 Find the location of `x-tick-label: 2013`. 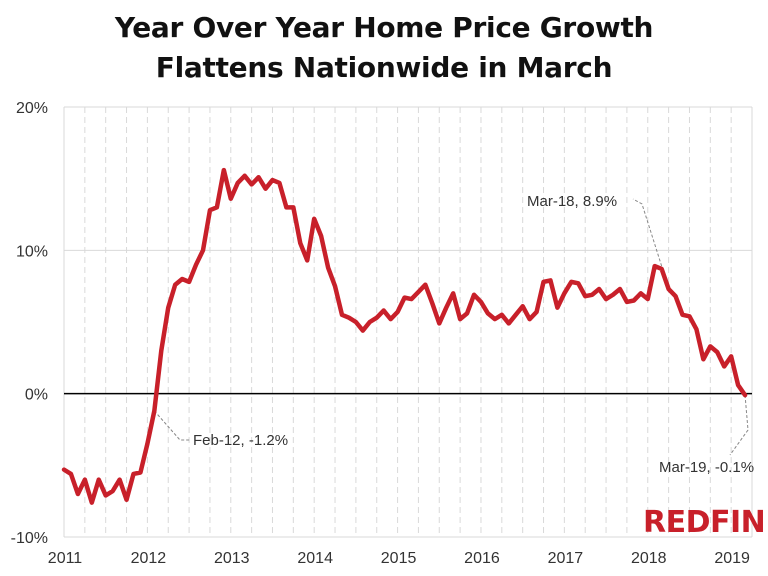

x-tick-label: 2013 is located at coordinates (232, 558).